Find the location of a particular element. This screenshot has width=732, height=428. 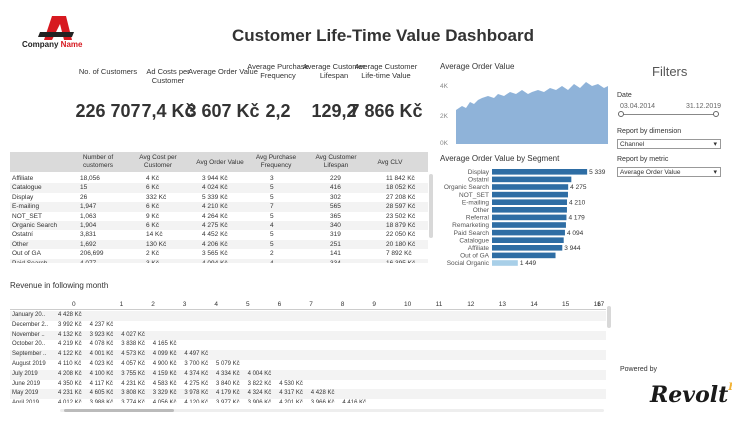

date-slider-start-handle is located at coordinates (621, 114).